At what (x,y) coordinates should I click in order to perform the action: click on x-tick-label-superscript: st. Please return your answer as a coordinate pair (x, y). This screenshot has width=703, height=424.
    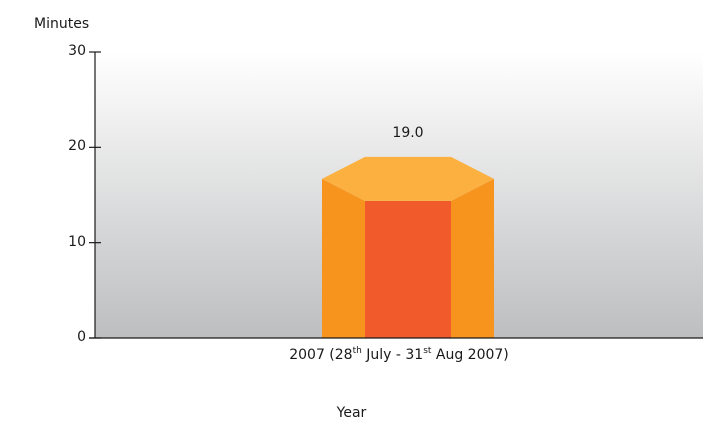
    Looking at the image, I should click on (427, 351).